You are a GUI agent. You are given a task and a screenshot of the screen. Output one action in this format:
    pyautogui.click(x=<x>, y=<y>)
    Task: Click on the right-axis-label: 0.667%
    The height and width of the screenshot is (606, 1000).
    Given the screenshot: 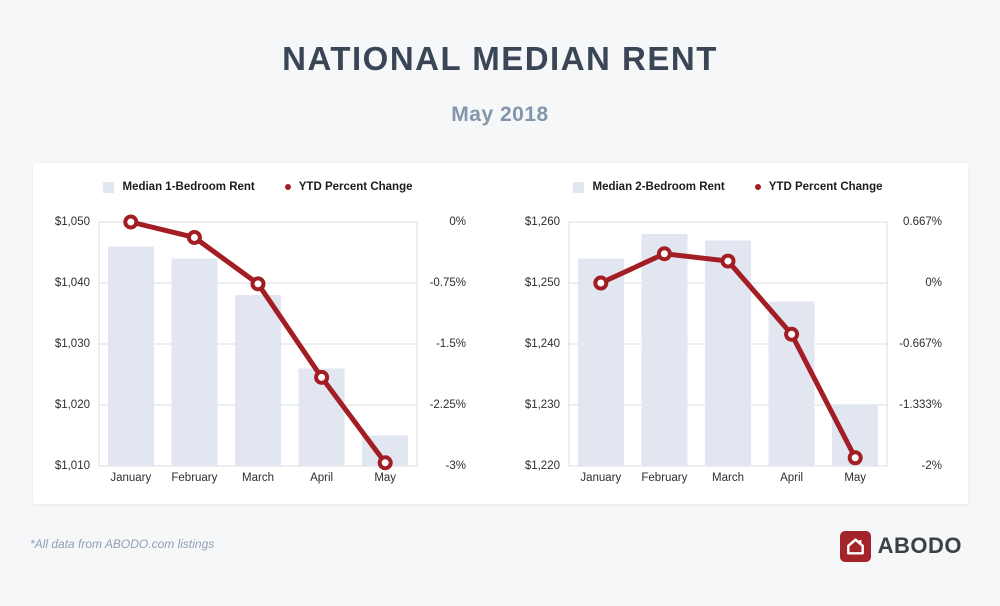 What is the action you would take?
    pyautogui.click(x=922, y=222)
    